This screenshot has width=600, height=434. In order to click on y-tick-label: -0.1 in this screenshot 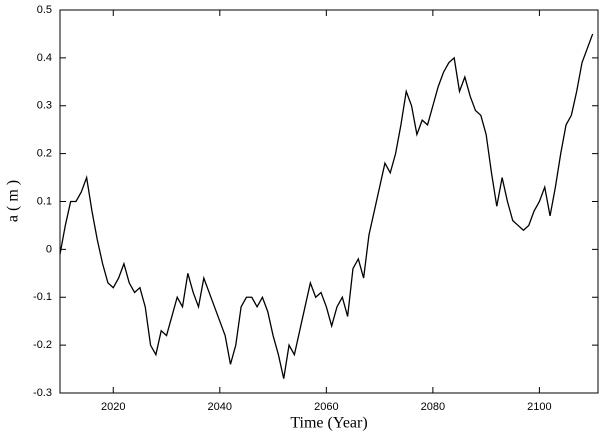, I will do `click(42, 297)`.